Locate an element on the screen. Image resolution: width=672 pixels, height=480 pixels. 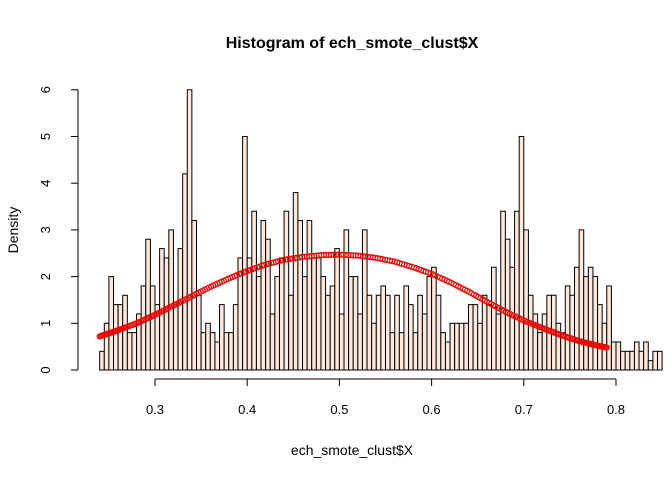
density-point is located at coordinates (606, 347).